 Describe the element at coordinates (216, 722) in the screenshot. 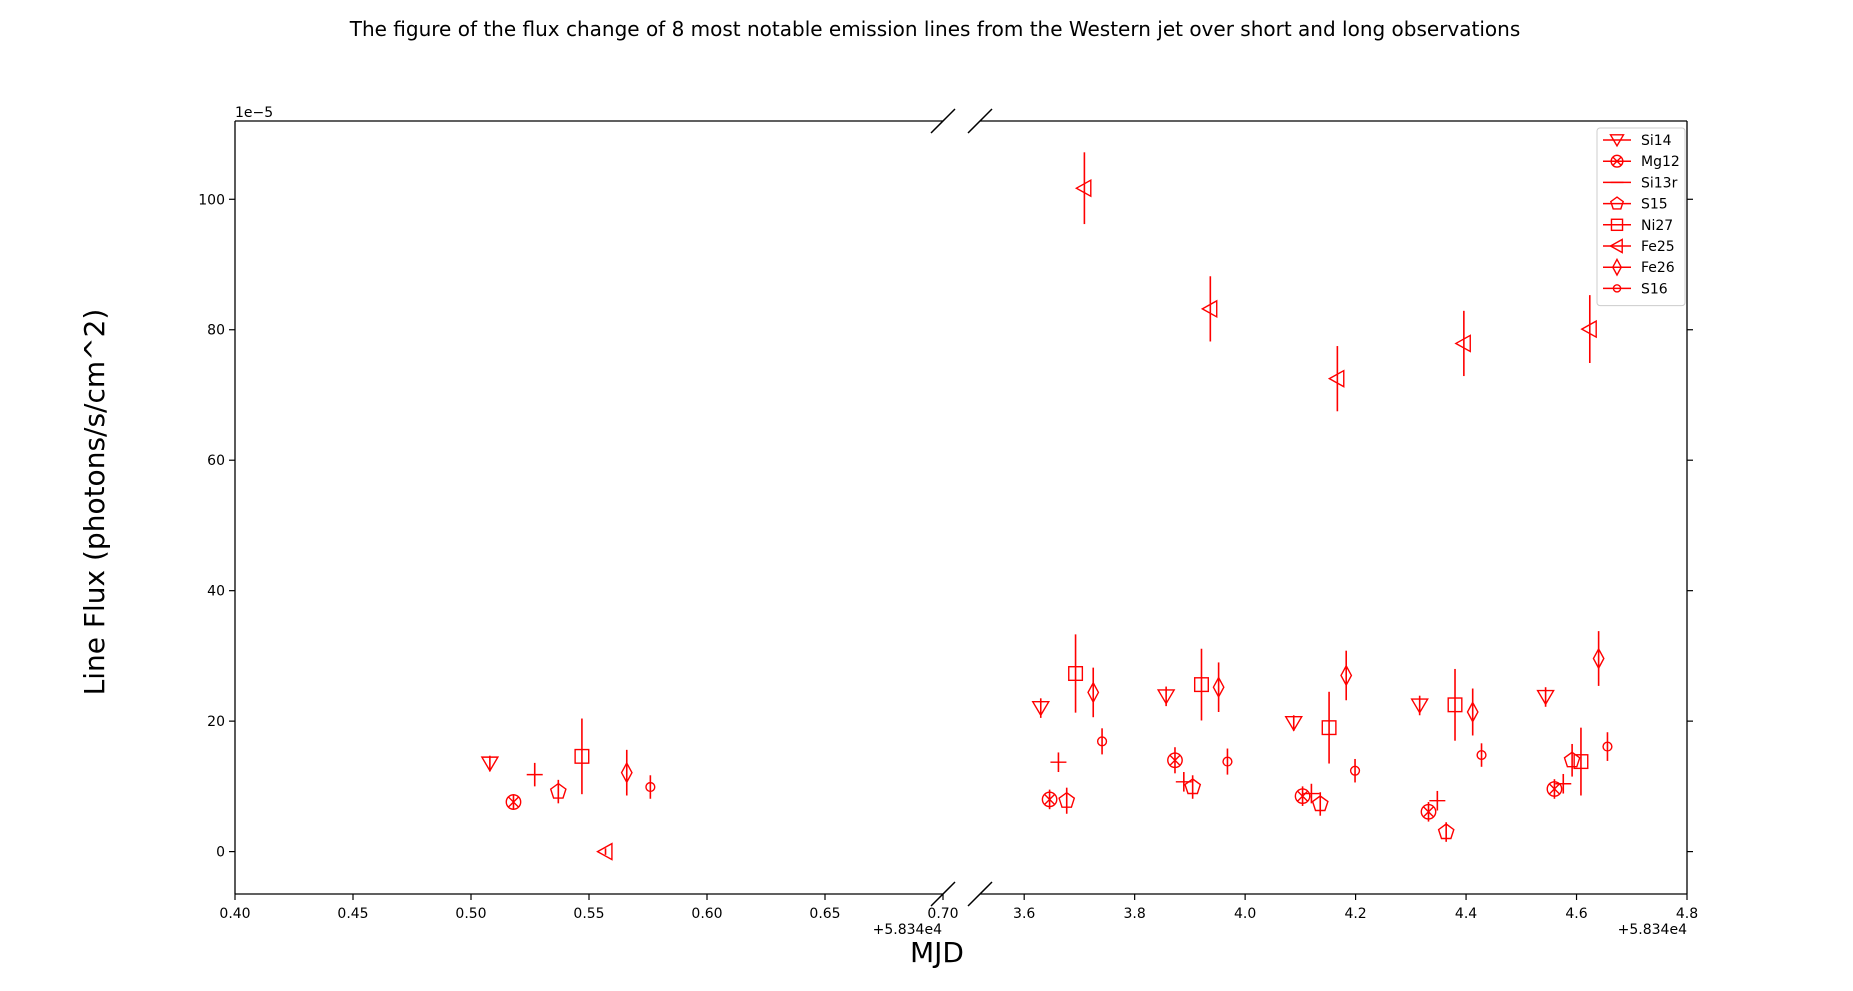

I see `y-tick-label: 20` at that location.